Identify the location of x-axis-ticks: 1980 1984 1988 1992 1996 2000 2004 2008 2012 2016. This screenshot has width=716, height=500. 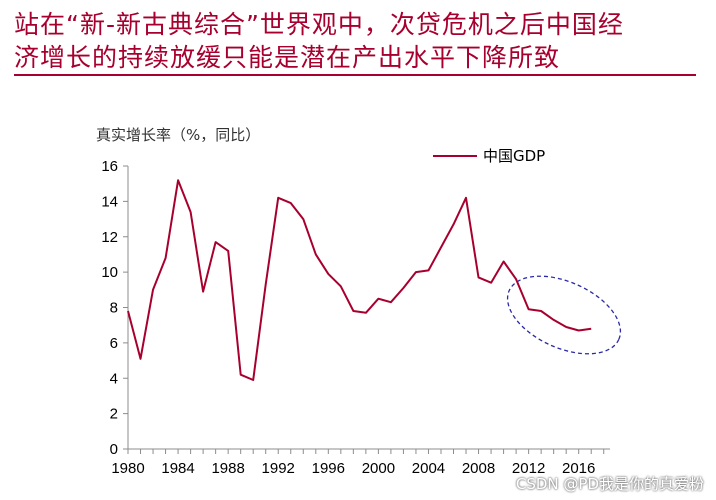
(358, 463).